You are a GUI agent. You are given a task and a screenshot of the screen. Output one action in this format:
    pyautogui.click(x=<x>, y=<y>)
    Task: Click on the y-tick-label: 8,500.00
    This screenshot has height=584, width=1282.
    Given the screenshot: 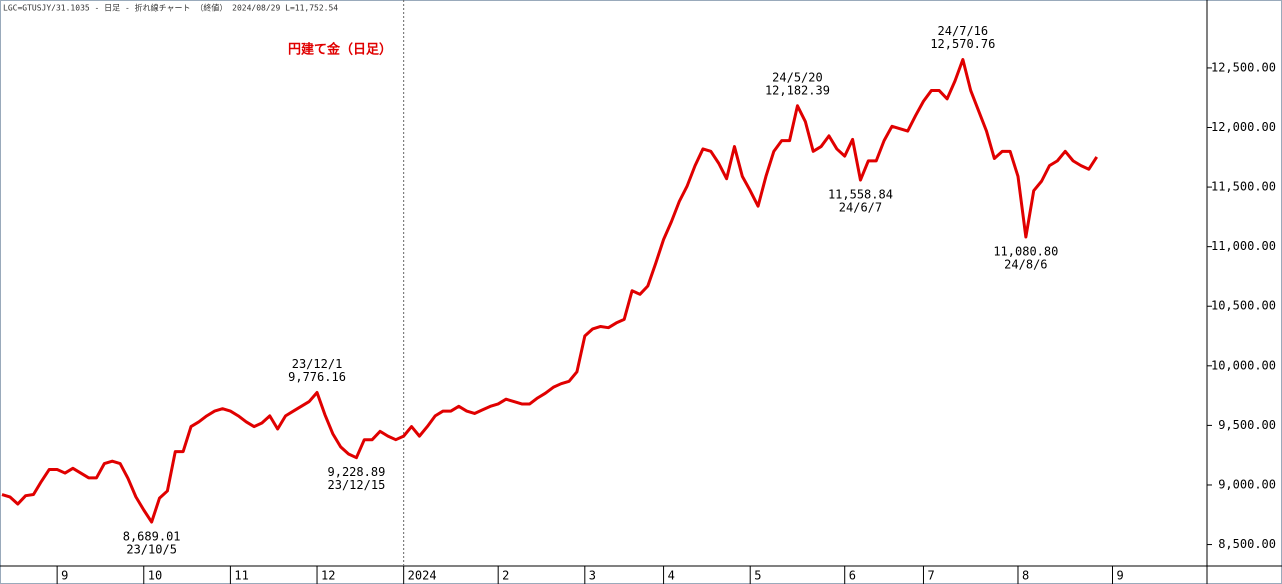 What is the action you would take?
    pyautogui.click(x=1247, y=544)
    